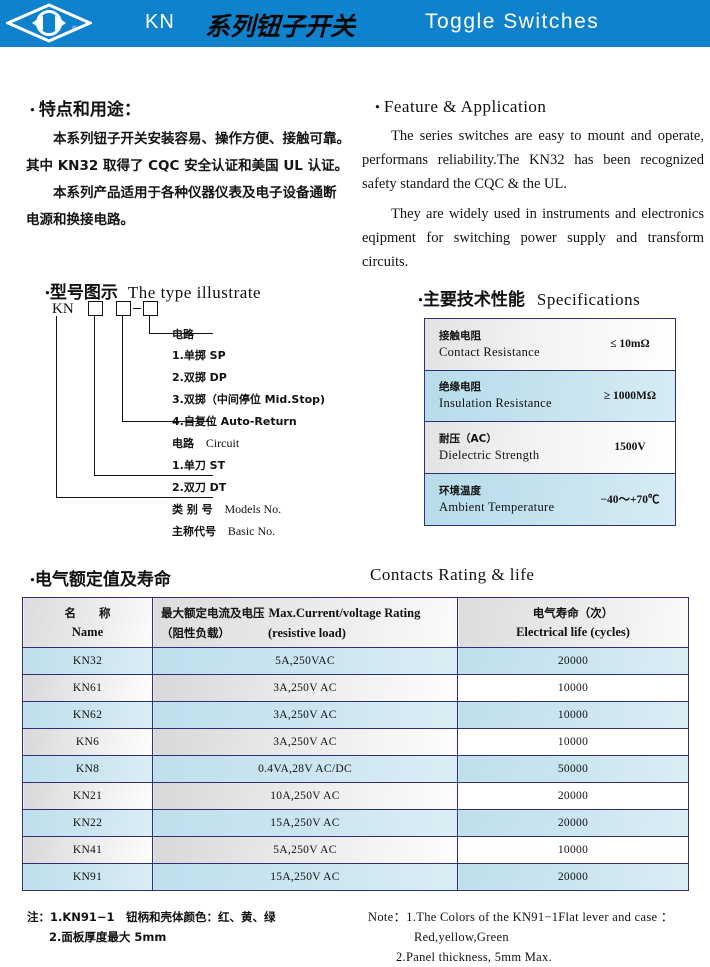 Image resolution: width=710 pixels, height=967 pixels. What do you see at coordinates (630, 500) in the screenshot?
I see `spec-value: −40～+70℃` at bounding box center [630, 500].